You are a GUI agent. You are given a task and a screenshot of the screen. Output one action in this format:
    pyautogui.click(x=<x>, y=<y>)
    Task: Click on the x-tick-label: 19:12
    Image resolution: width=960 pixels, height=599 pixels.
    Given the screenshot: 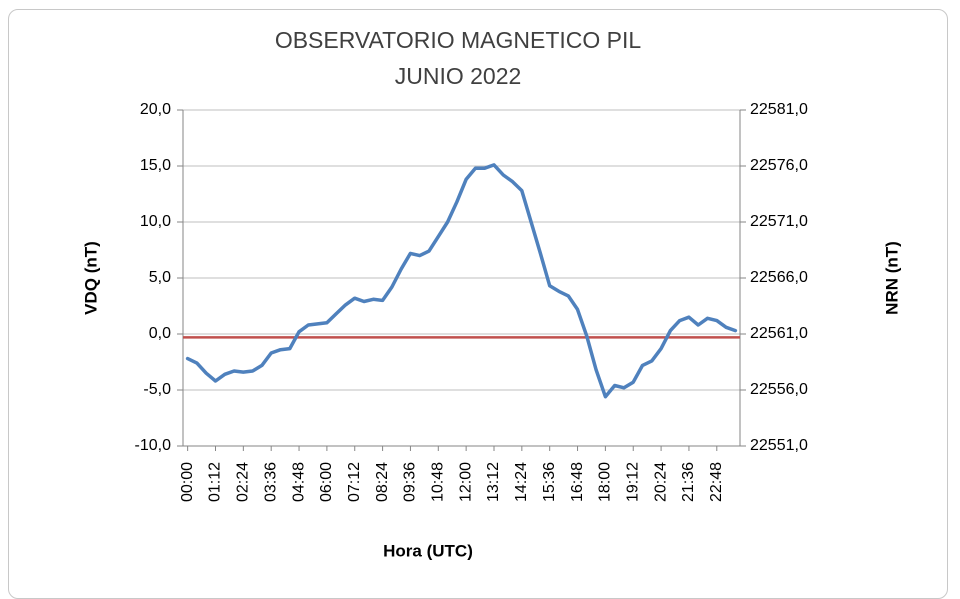 What is the action you would take?
    pyautogui.click(x=632, y=482)
    